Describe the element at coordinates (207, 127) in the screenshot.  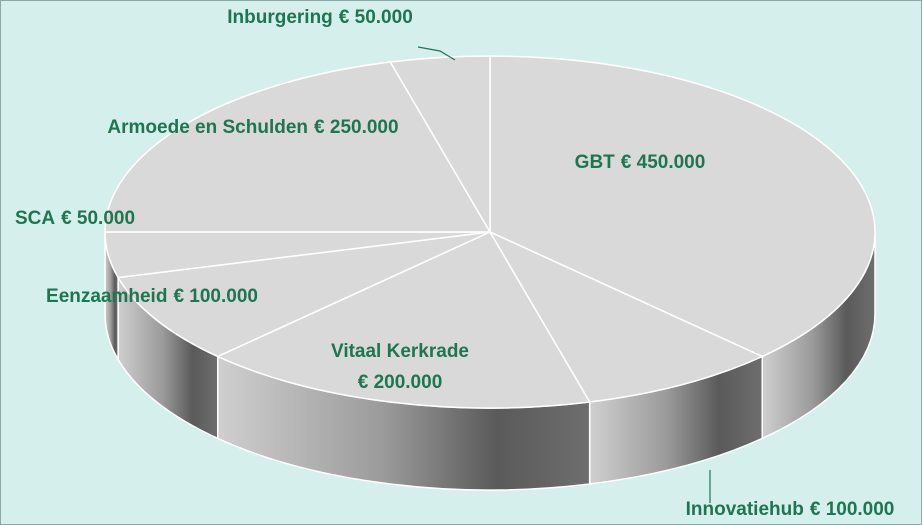
I see `slice-category: Armoede en Schulden` at that location.